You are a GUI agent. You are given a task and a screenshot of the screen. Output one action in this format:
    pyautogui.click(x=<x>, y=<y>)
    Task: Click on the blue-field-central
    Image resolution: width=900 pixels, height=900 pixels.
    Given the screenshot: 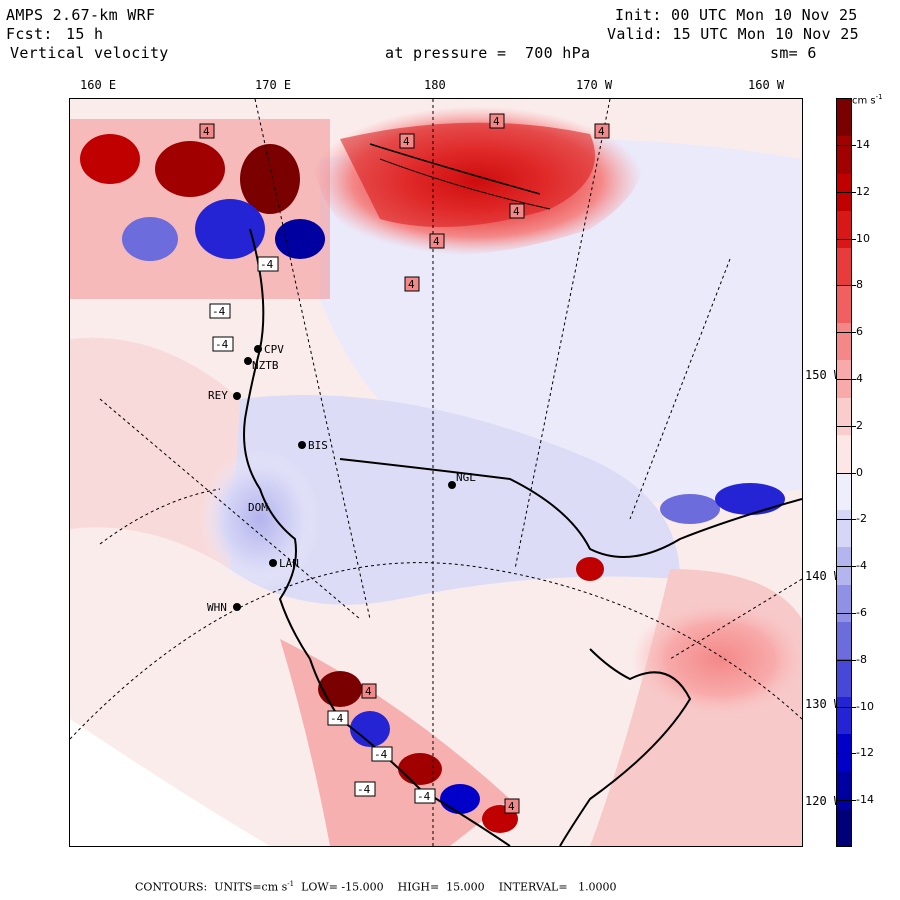 What is the action you would take?
    pyautogui.click(x=455, y=500)
    